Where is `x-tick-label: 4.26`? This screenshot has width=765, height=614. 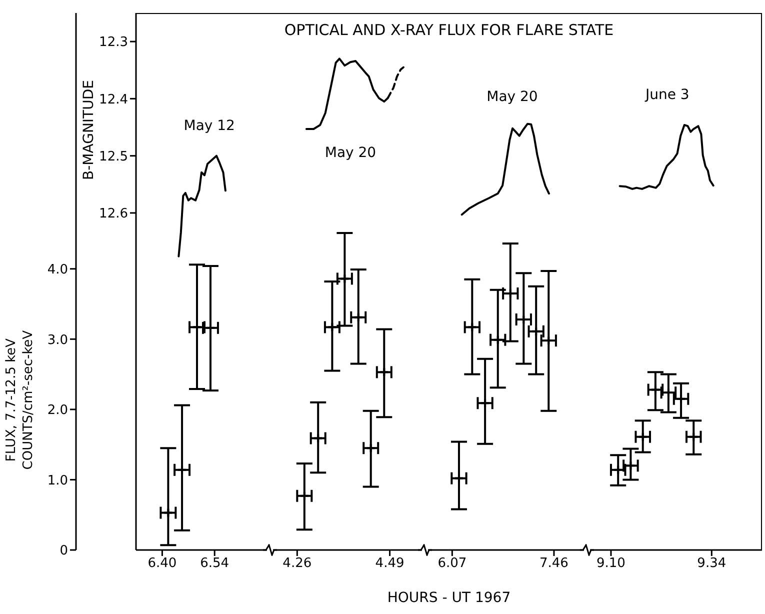 x-tick-label: 4.26 is located at coordinates (297, 564).